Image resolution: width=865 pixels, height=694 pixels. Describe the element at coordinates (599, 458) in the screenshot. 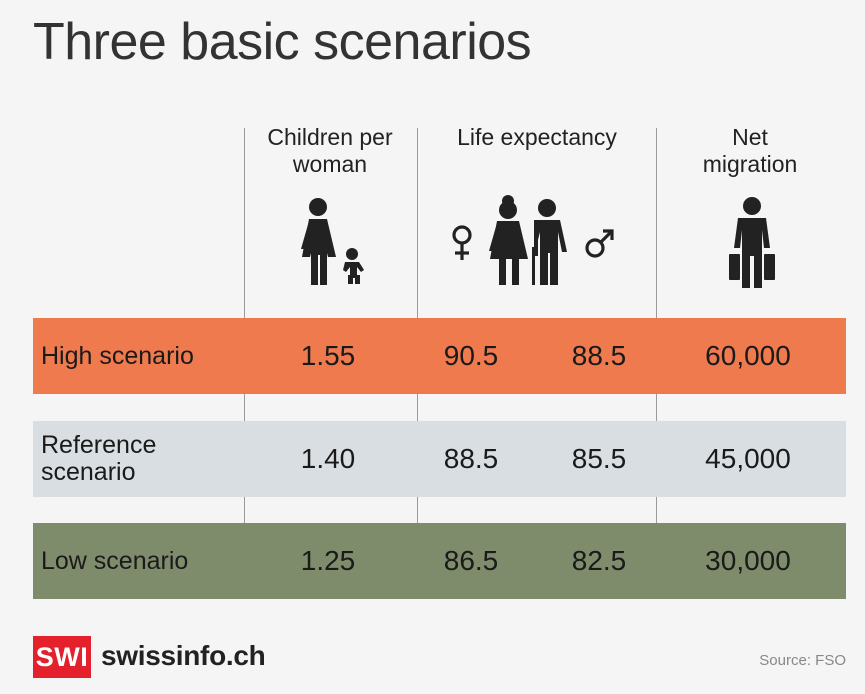

I see `life-male-value: 85.5` at that location.